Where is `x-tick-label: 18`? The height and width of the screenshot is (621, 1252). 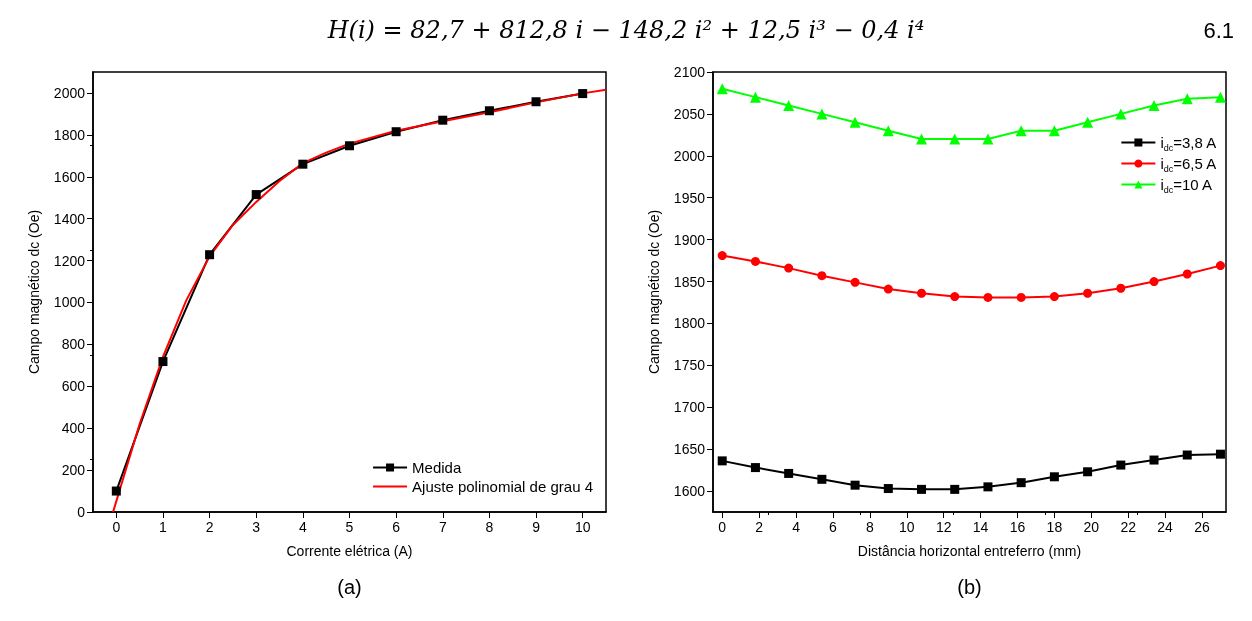 x-tick-label: 18 is located at coordinates (1054, 527).